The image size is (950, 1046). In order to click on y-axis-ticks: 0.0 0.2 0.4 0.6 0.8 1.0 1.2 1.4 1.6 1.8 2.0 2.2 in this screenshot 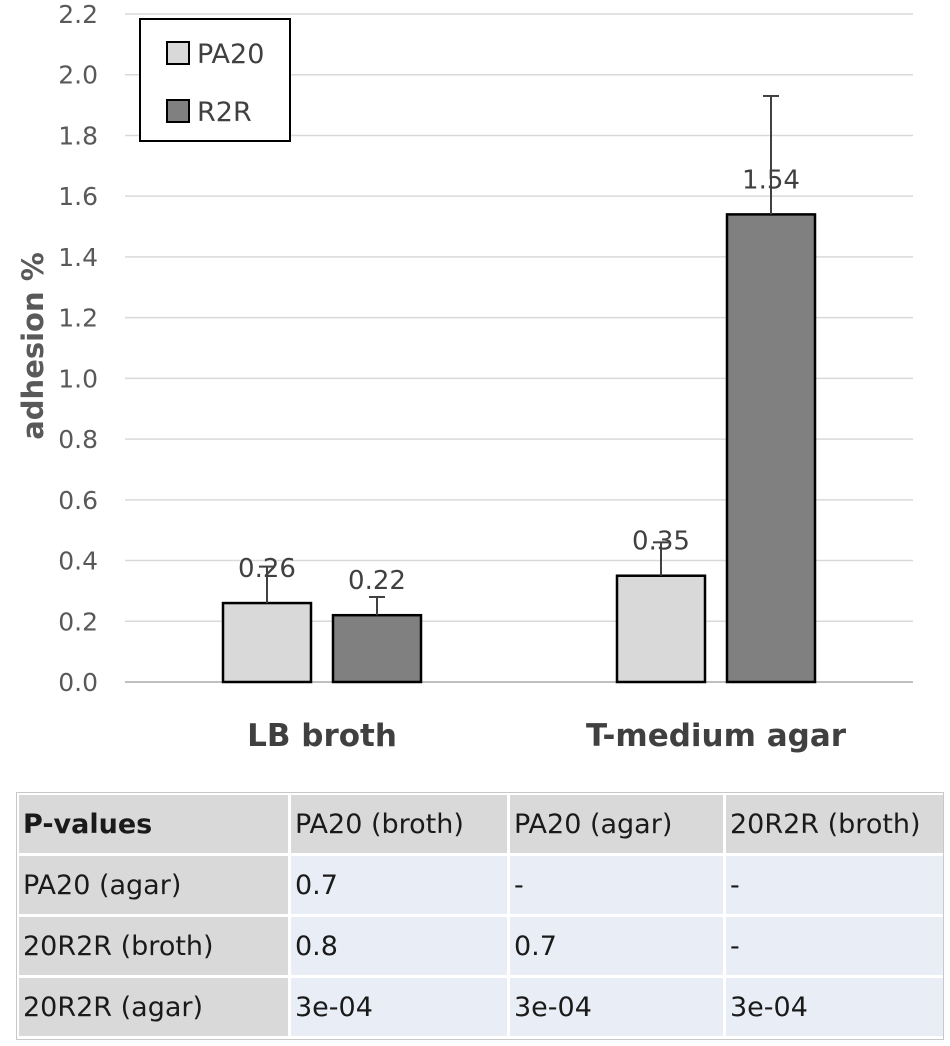, I will do `click(78, 348)`.